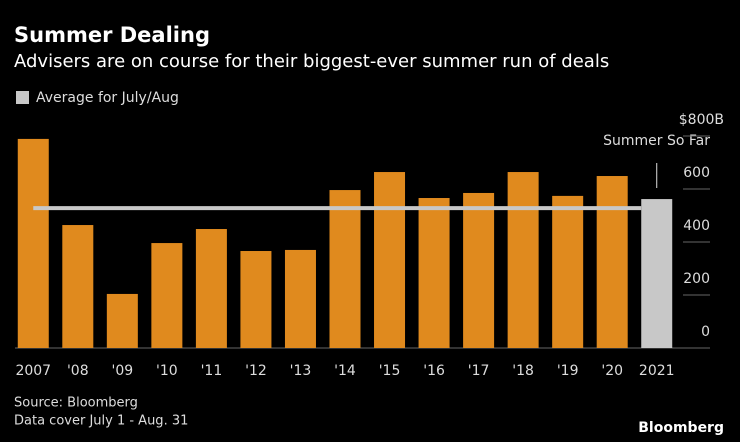  I want to click on legend-swatch, so click(22, 97).